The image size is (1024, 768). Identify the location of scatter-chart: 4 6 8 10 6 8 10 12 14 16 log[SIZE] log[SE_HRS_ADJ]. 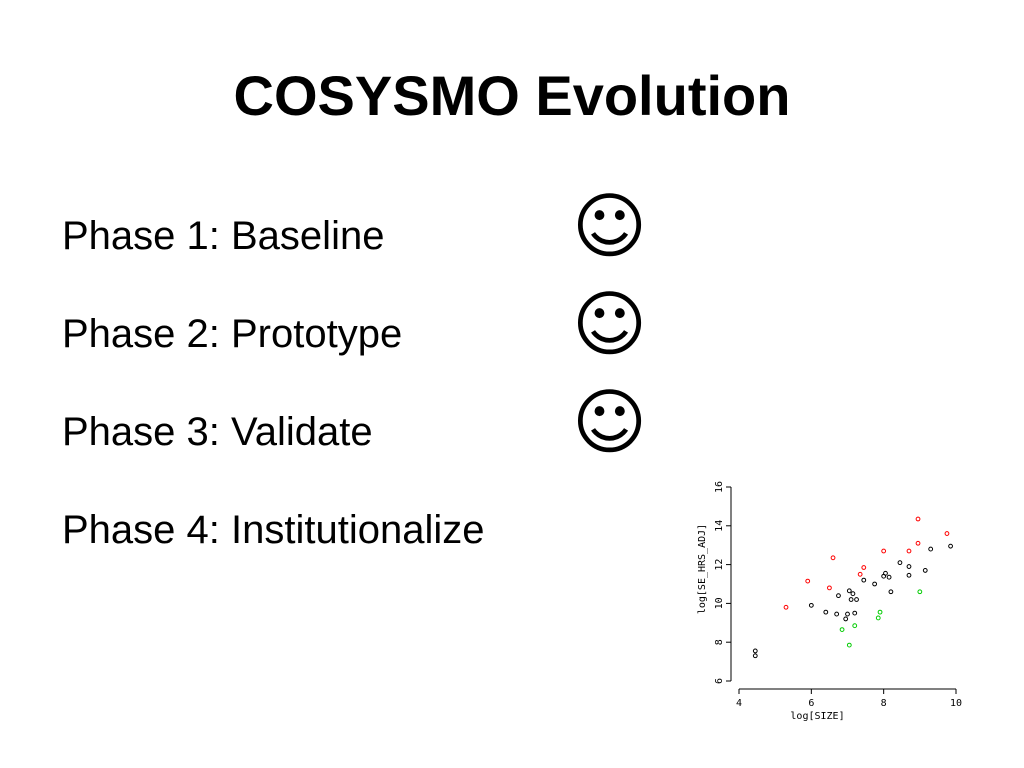
(830, 604).